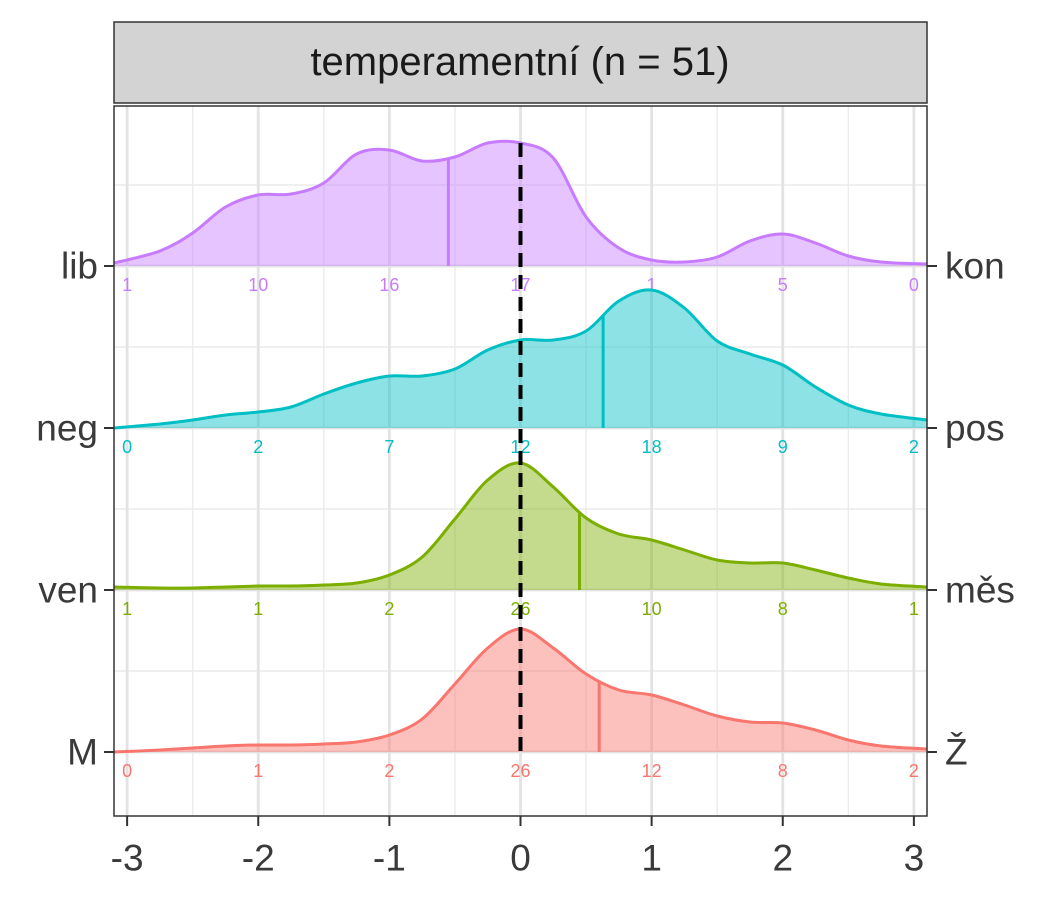  I want to click on x-tick-label: 0, so click(520, 858).